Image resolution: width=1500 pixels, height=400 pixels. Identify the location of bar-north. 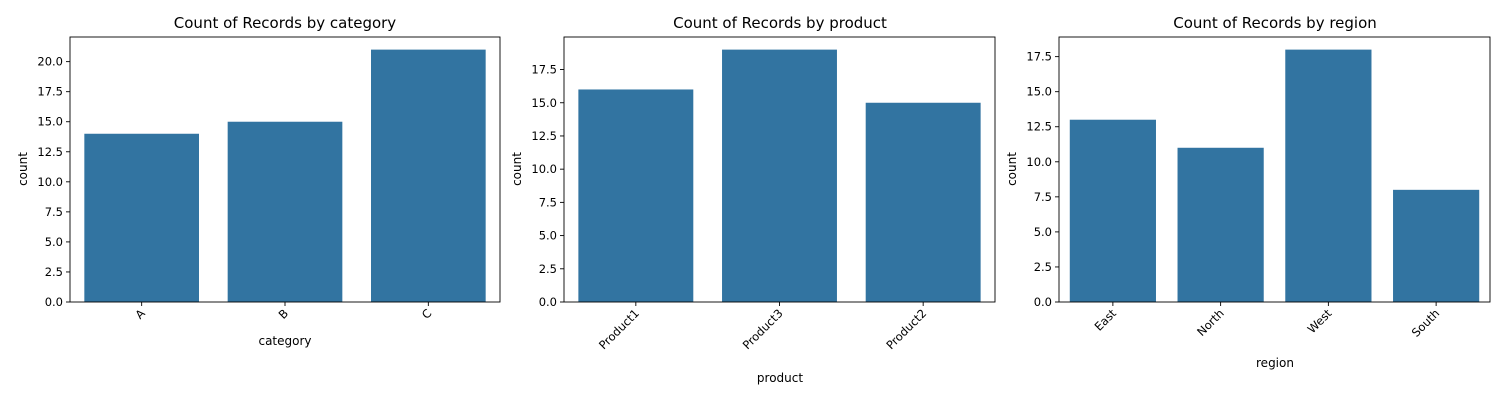
(1220, 224).